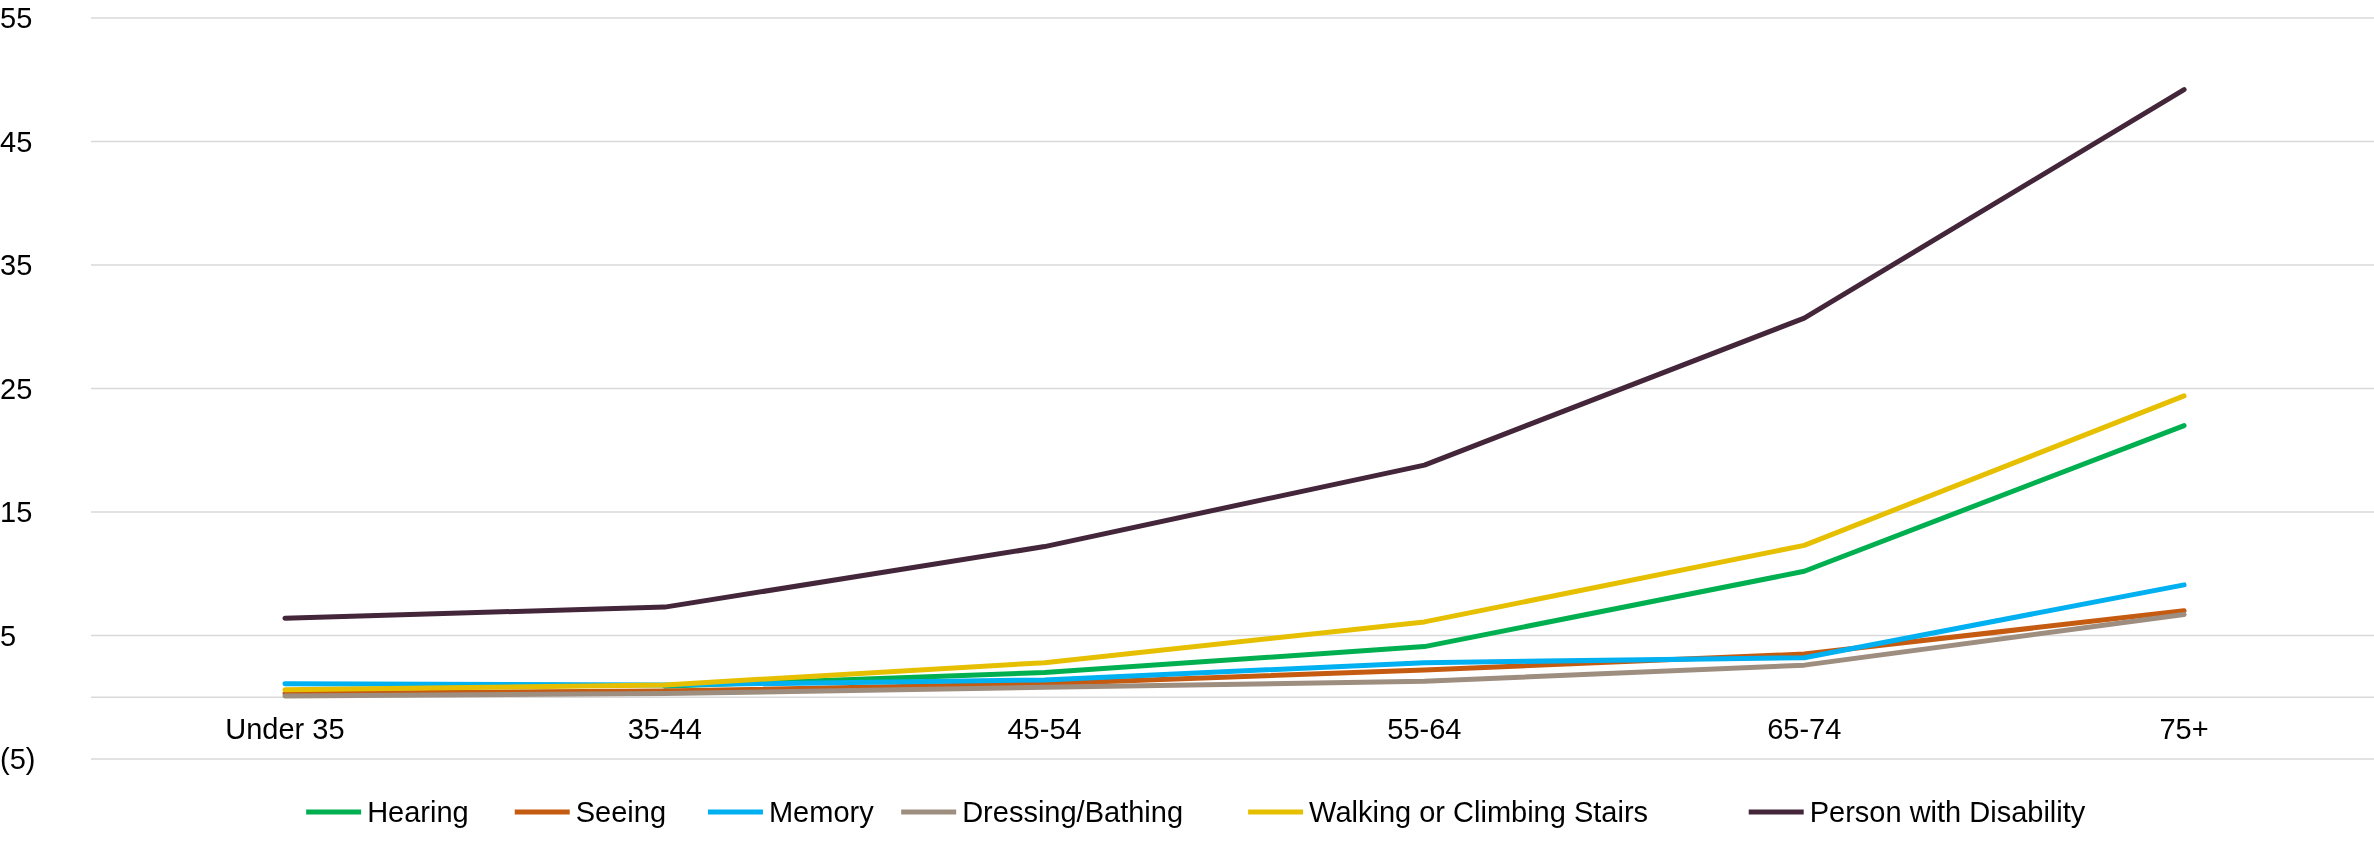 The width and height of the screenshot is (2374, 842). I want to click on legend-label: Hearing, so click(418, 812).